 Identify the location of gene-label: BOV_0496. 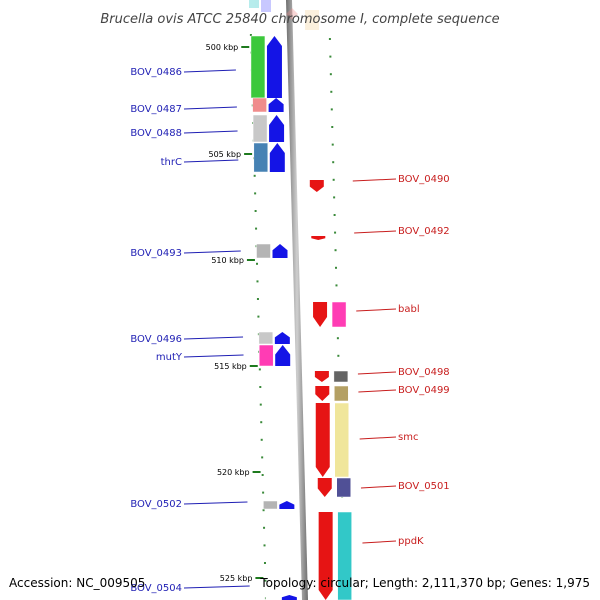
(156, 339).